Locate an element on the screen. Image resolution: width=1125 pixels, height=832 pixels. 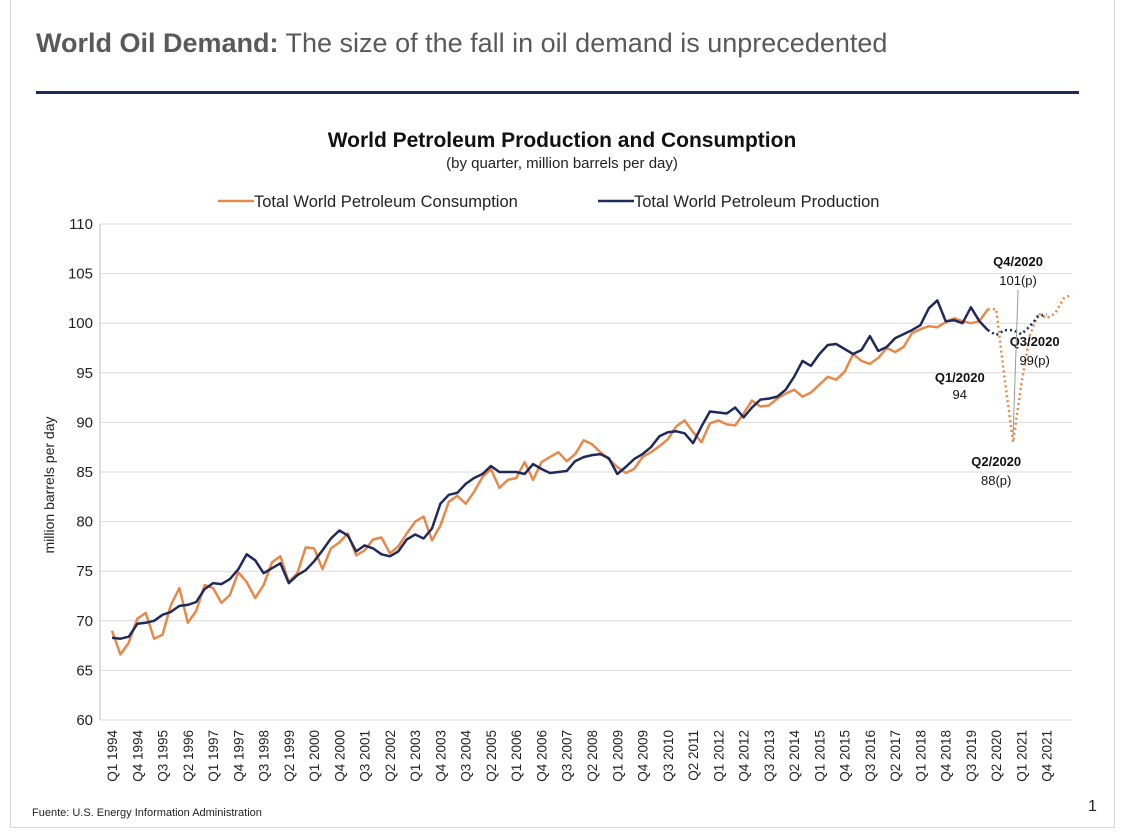
y-tick-label: 100 is located at coordinates (80, 323).